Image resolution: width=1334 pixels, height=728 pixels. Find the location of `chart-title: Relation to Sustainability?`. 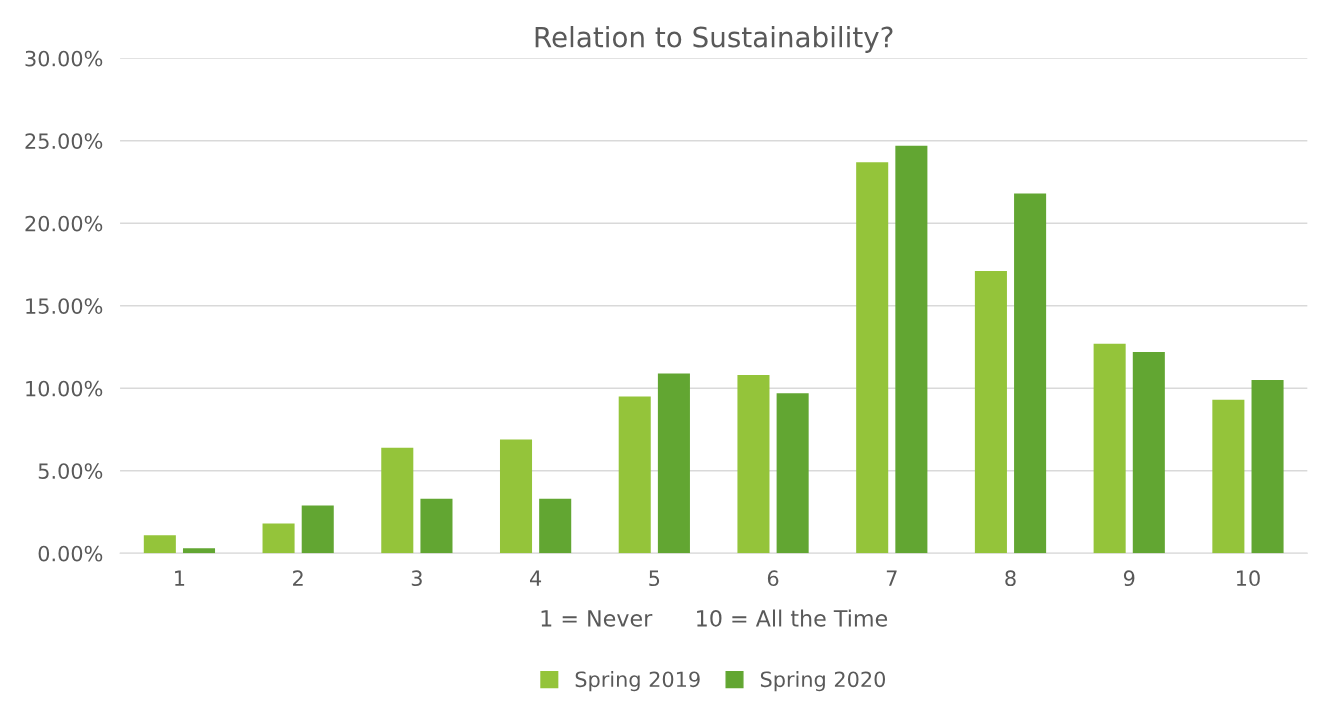

chart-title: Relation to Sustainability? is located at coordinates (714, 39).